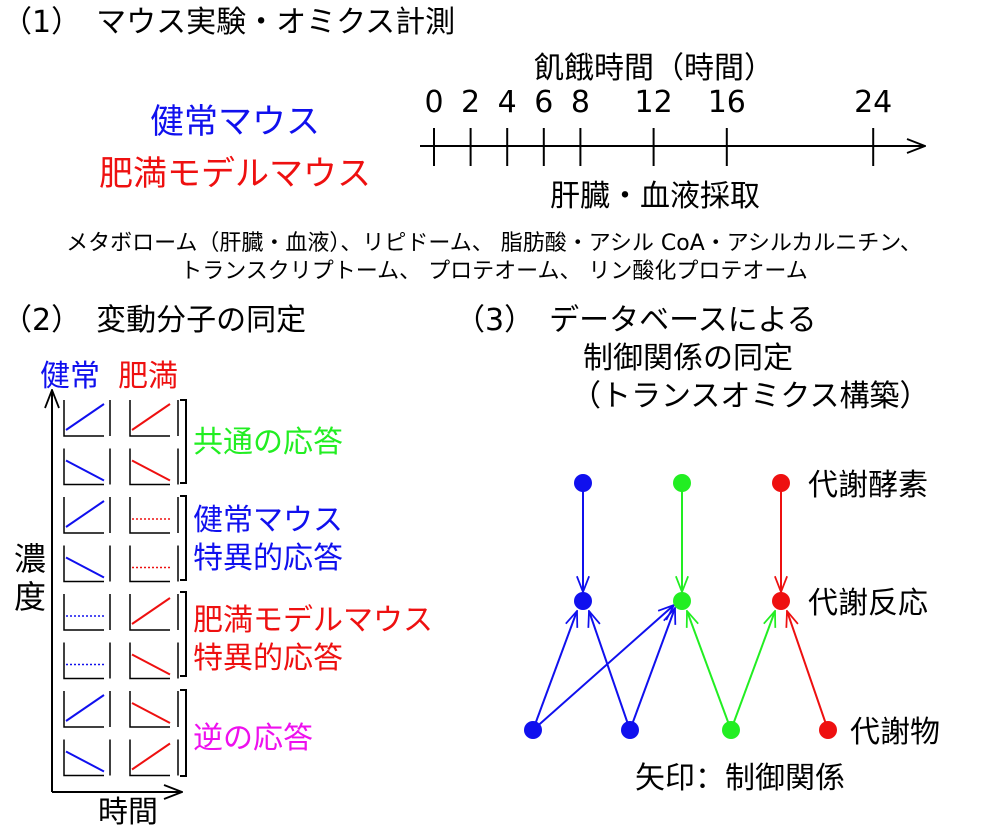 The image size is (990, 830). Describe the element at coordinates (507, 102) in the screenshot. I see `timeline-tick-label-4: 4` at that location.